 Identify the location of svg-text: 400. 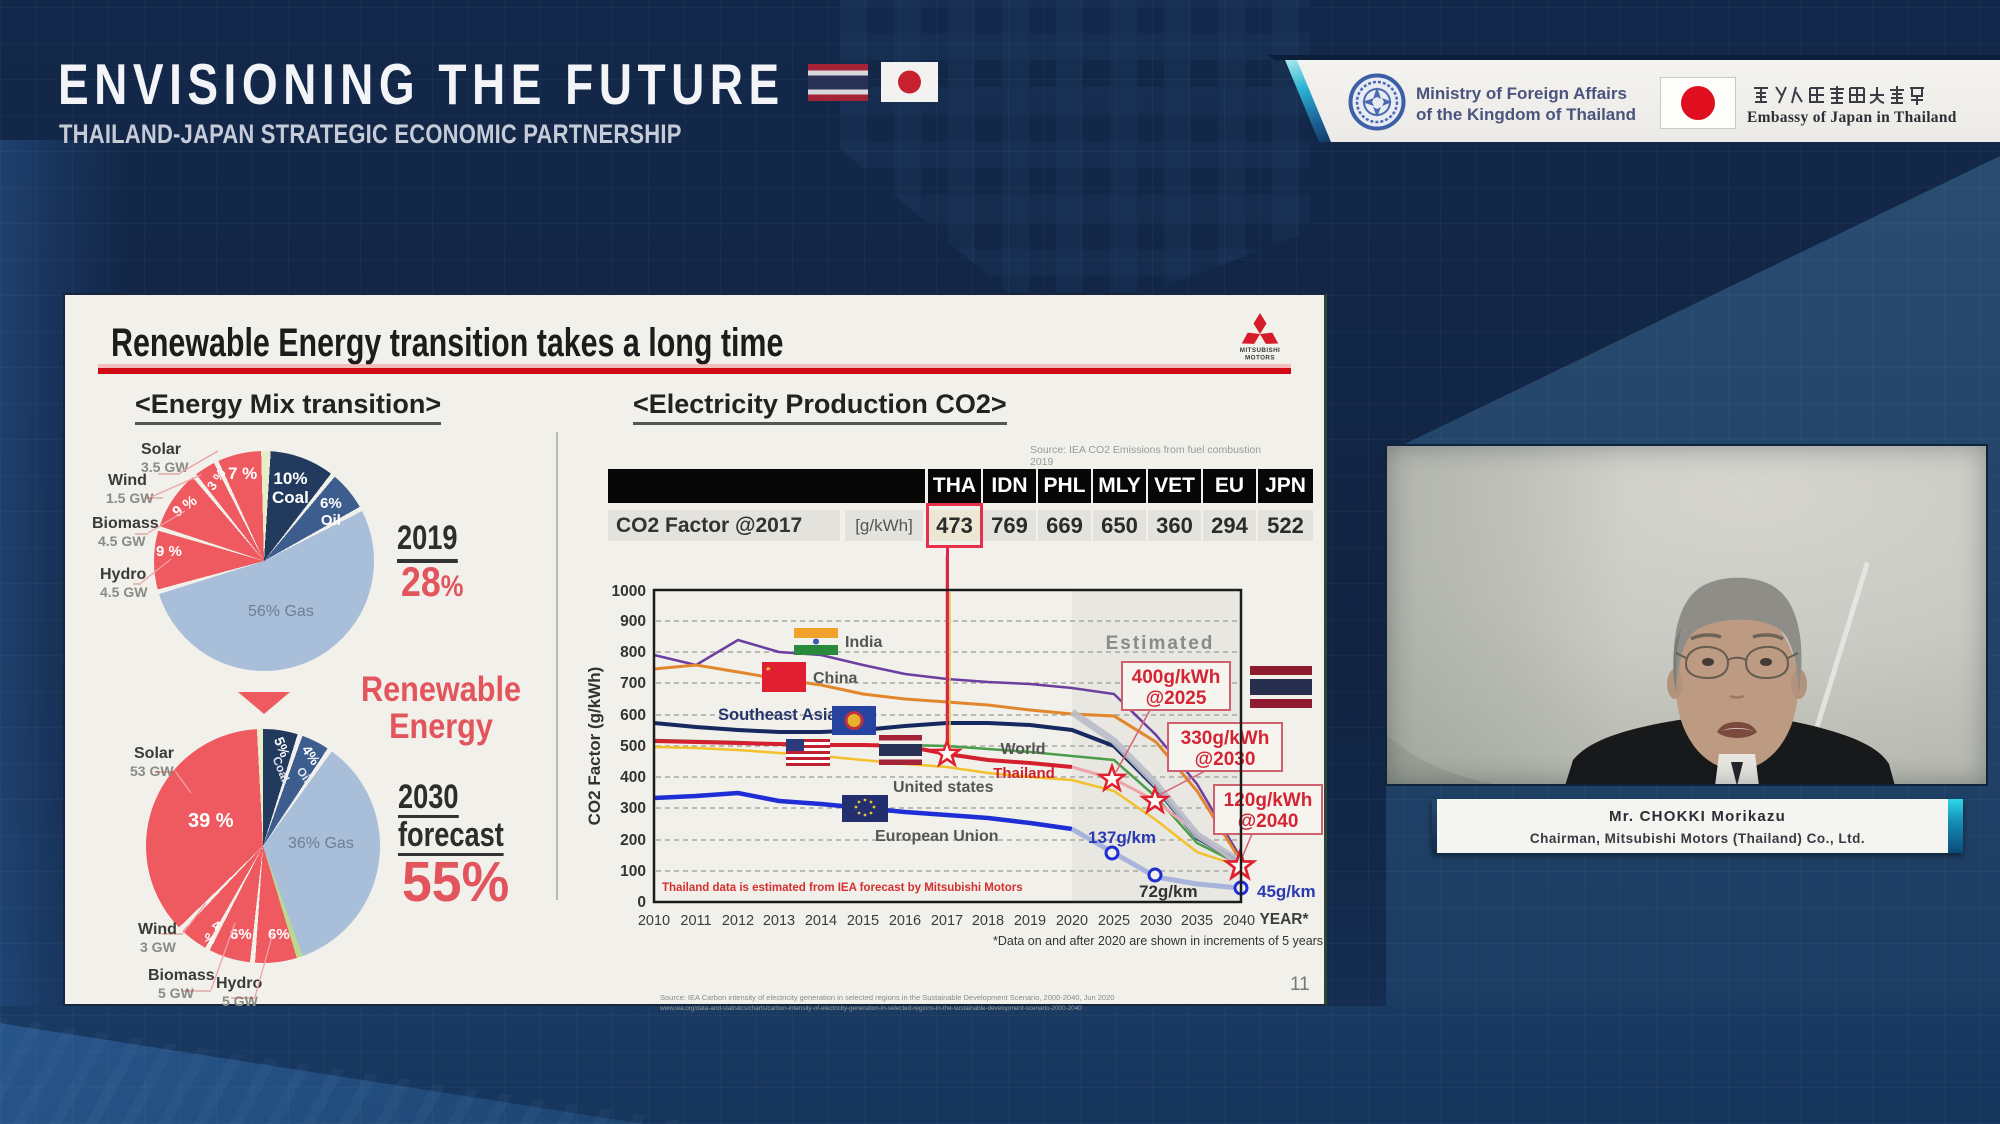
(633, 777).